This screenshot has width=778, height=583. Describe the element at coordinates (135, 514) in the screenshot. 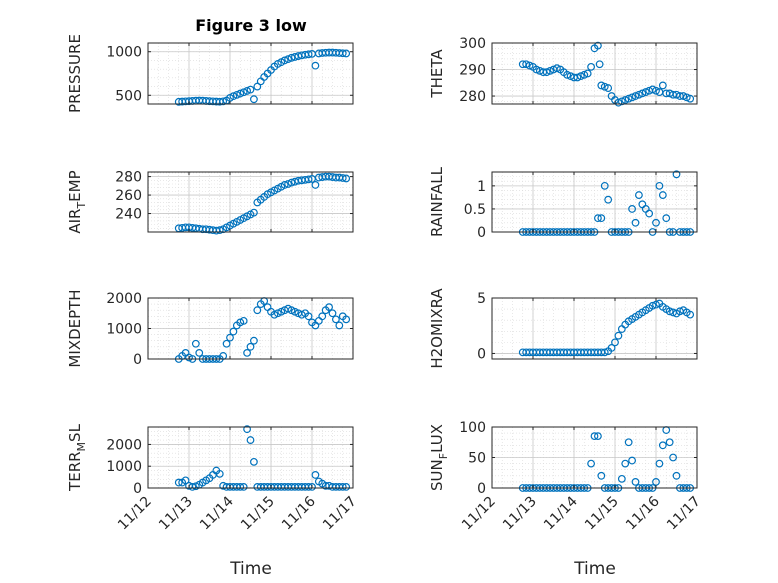

I see `x-tick-label: 11/12` at that location.